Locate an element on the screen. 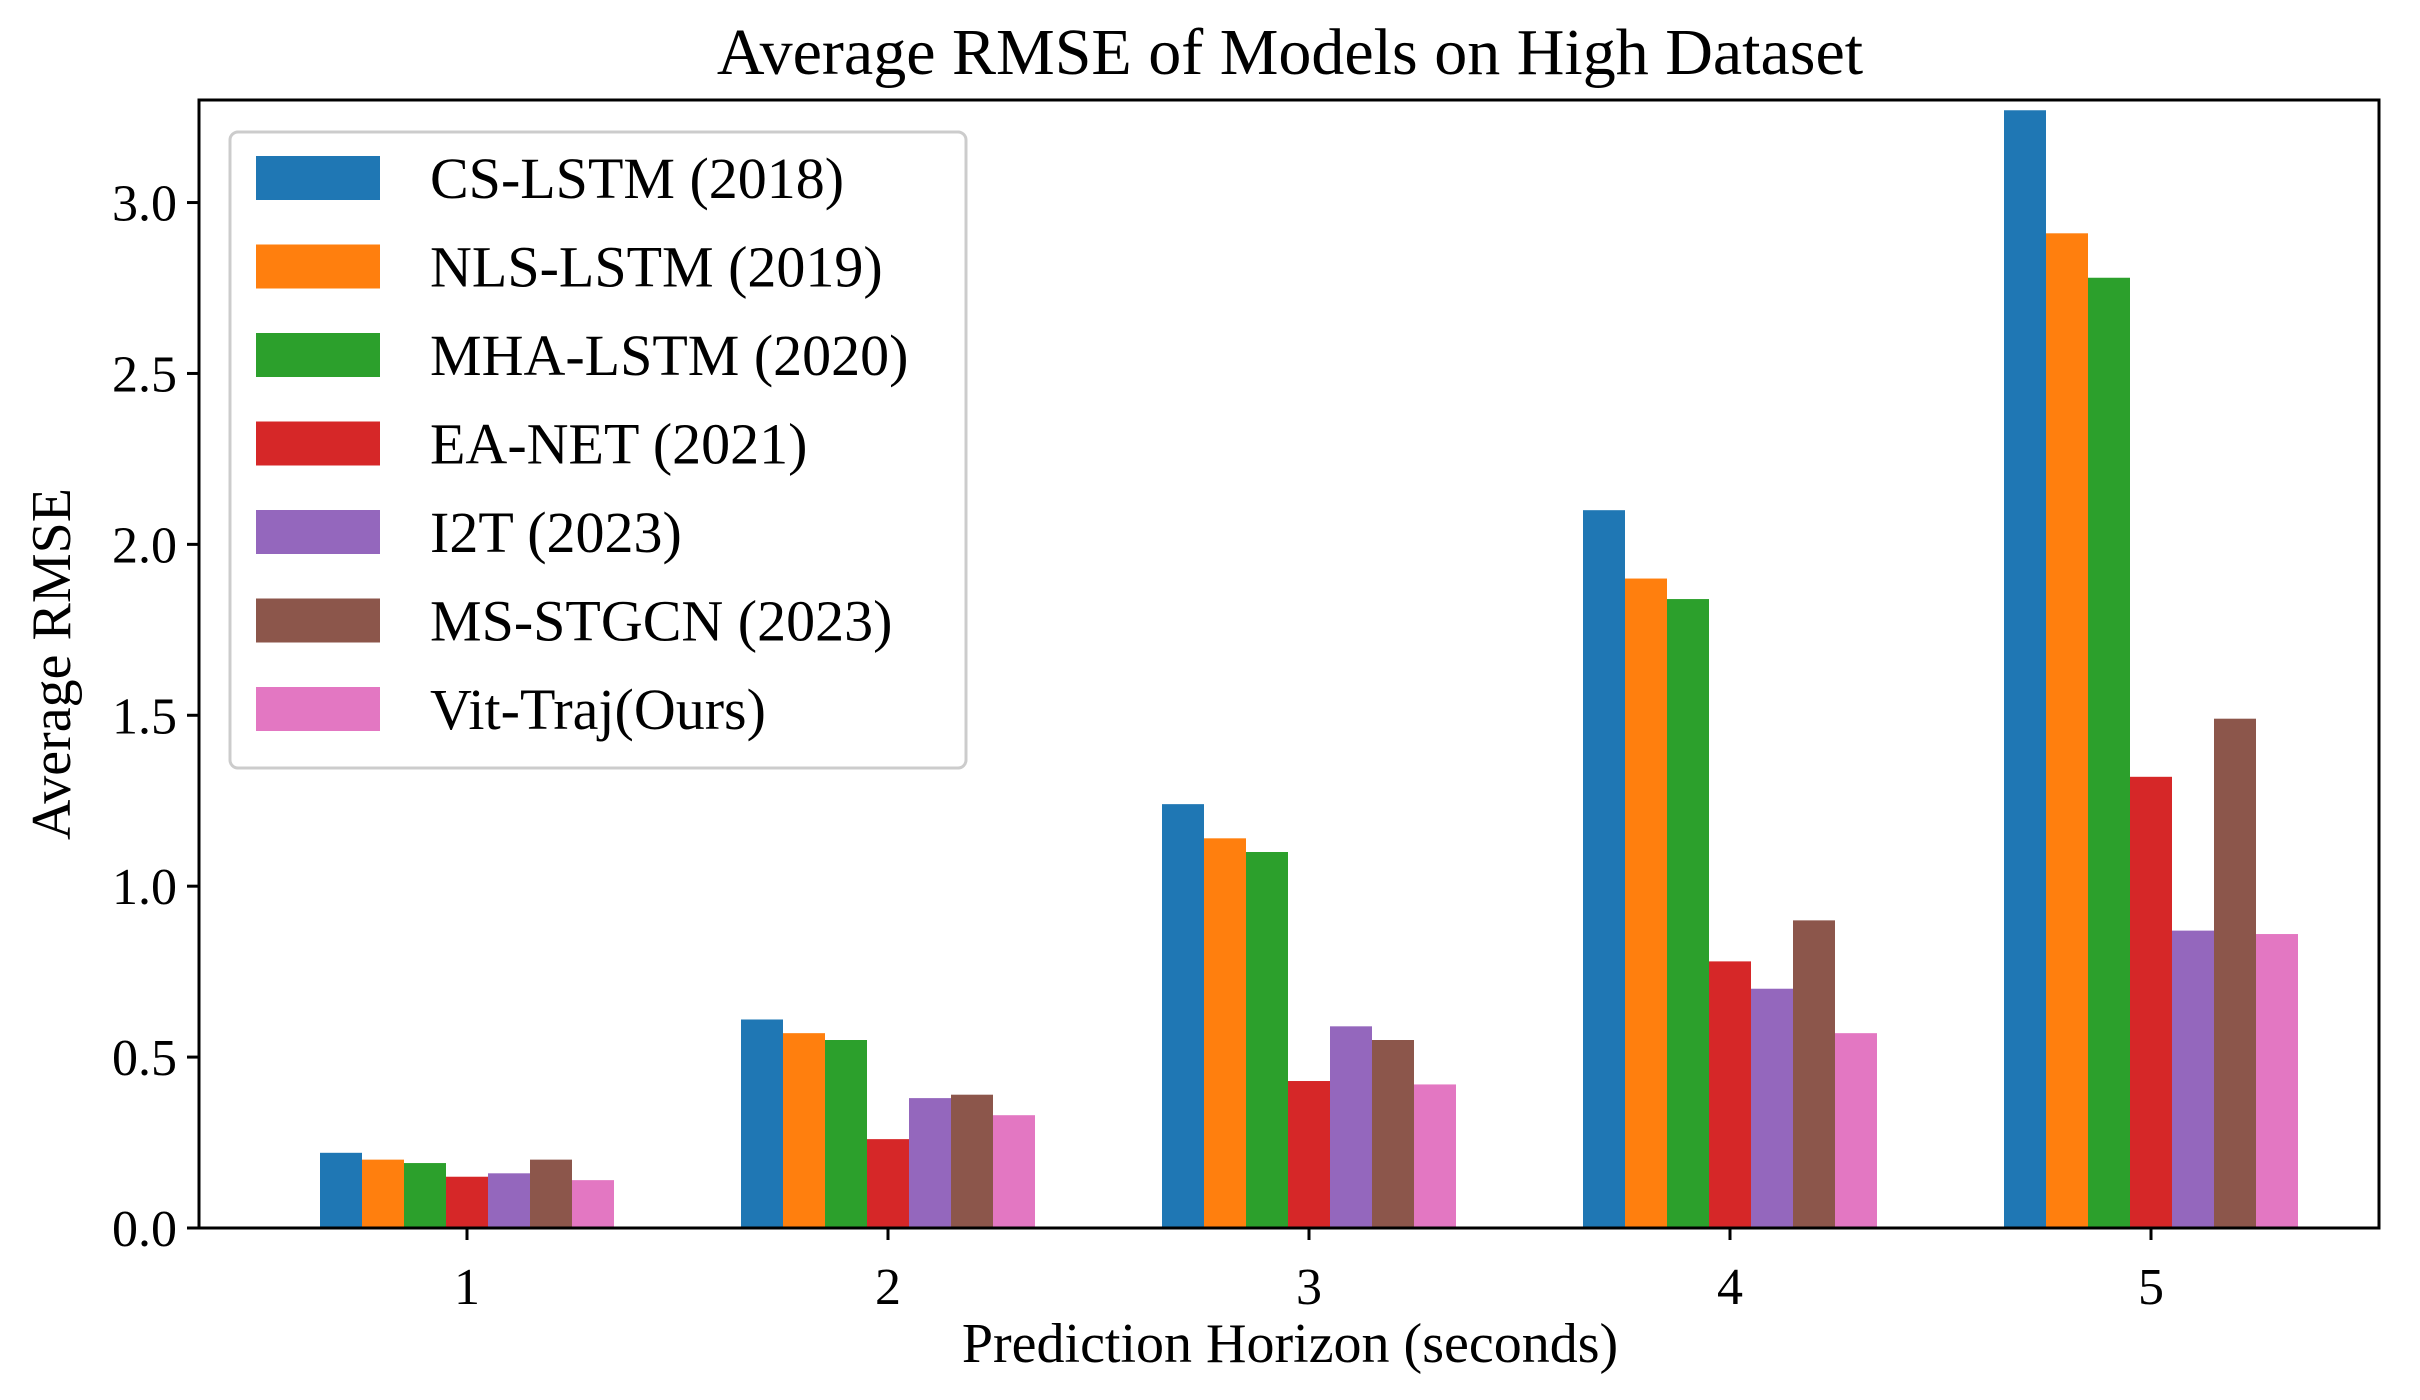  bar-i2t-2023-h2 is located at coordinates (930, 1163).